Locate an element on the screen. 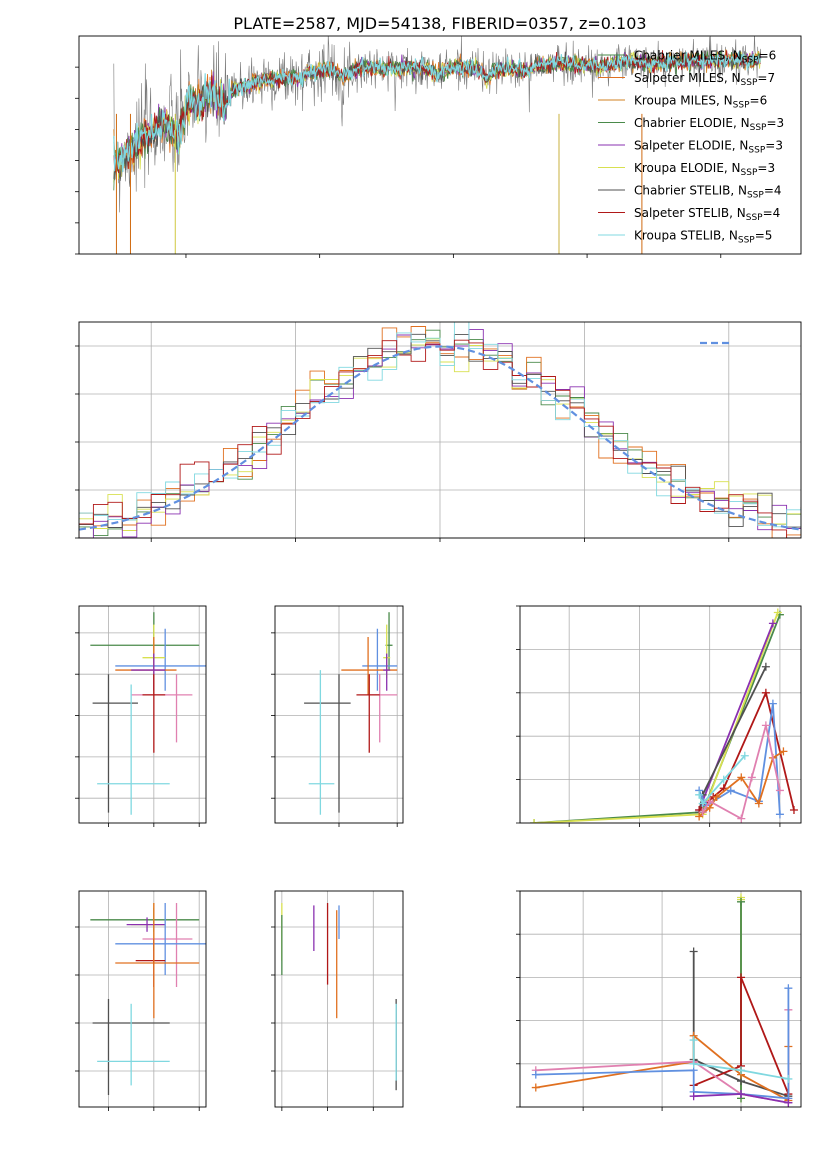 This screenshot has height=1170, width=819. legend-entry: Chabrier STELIB, NSSP=4 is located at coordinates (708, 192).